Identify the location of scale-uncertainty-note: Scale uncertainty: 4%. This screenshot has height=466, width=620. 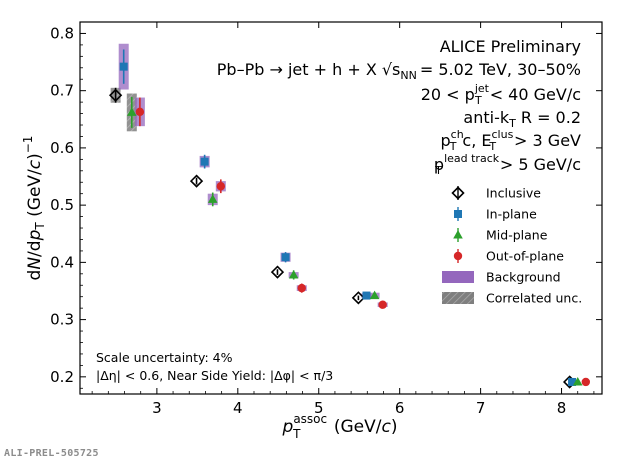
(164, 357).